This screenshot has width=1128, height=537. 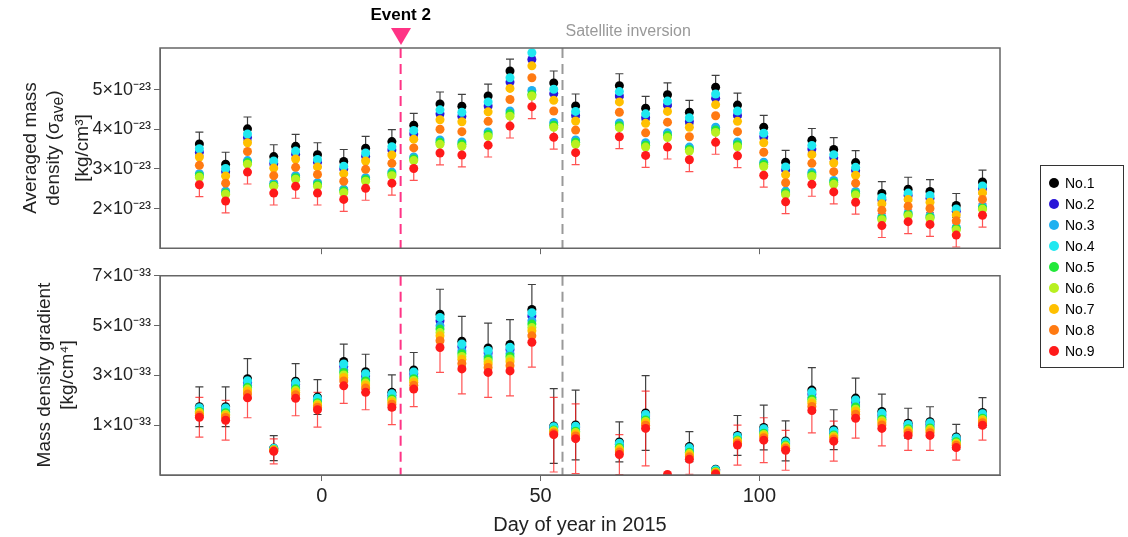 What do you see at coordinates (121, 374) in the screenshot?
I see `y-tick-label: 3×10⁻³³` at bounding box center [121, 374].